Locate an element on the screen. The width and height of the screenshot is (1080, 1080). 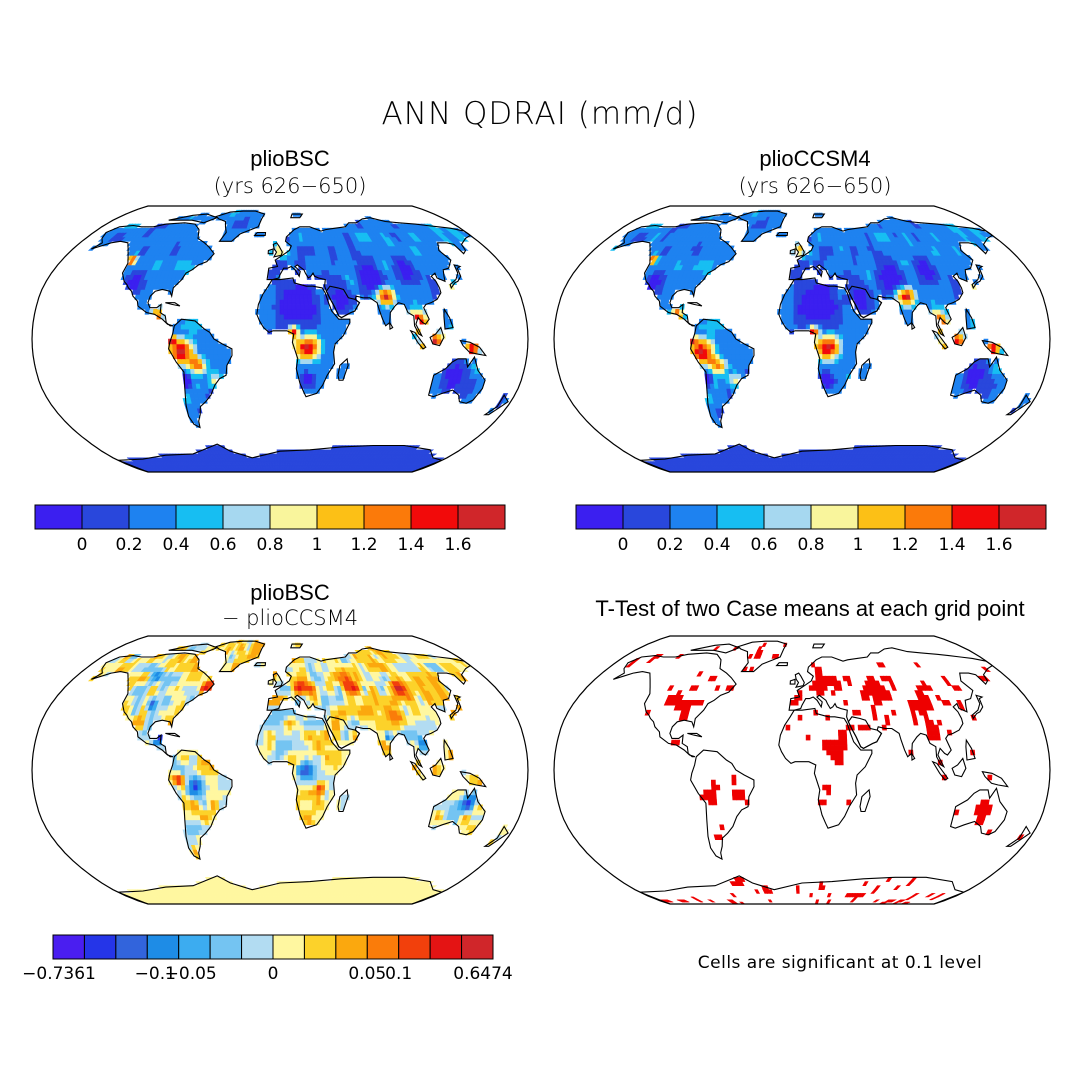
map-plioCCSM4 is located at coordinates (802, 339).